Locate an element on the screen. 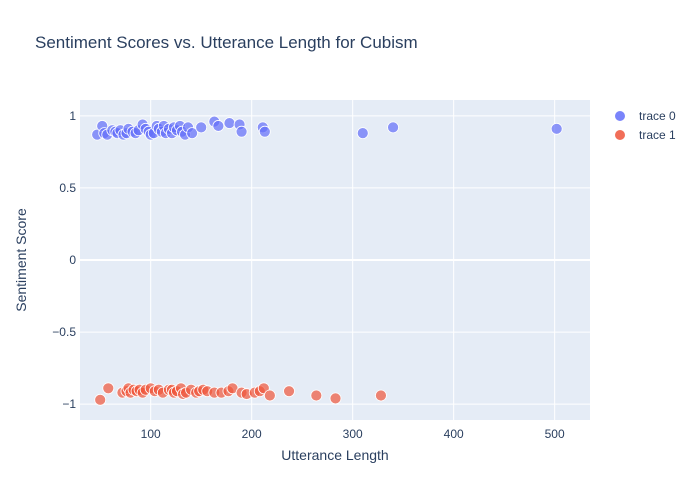 The image size is (700, 500). x-axis-title: Utterance Length is located at coordinates (334, 455).